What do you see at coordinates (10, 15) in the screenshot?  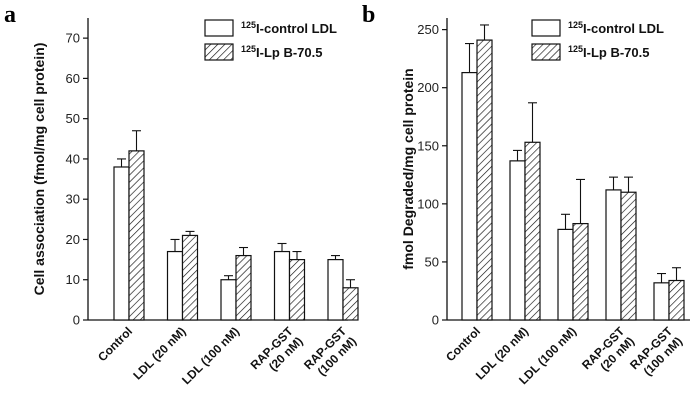 I see `panel-letter-a: a` at bounding box center [10, 15].